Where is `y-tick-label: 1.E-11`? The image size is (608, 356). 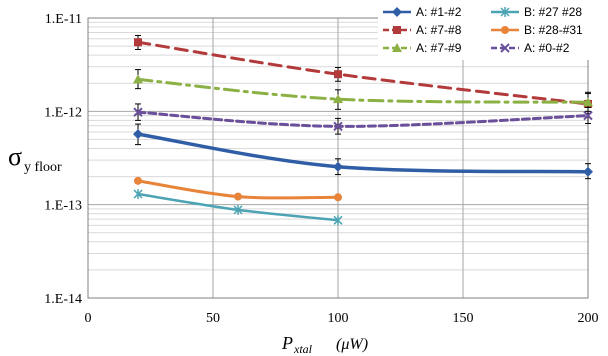
y-tick-label: 1.E-11 is located at coordinates (63, 19).